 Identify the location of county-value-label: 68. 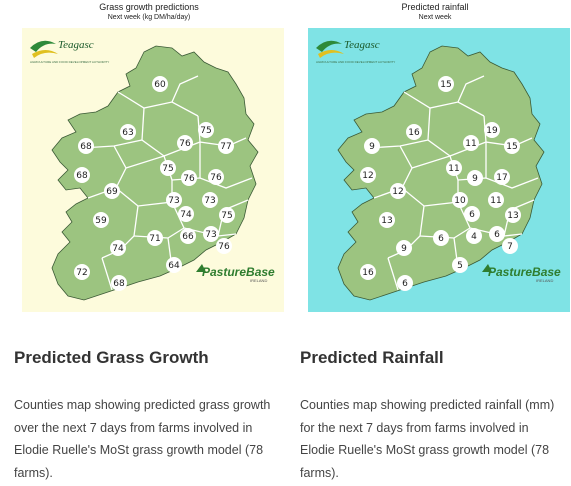
(82, 176).